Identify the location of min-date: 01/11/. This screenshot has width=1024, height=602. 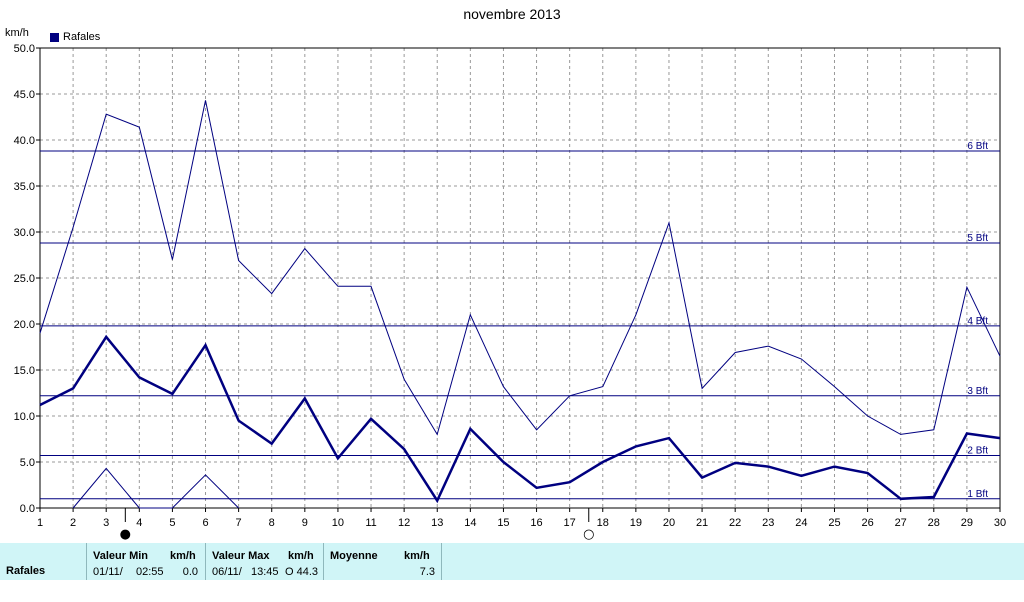
(108, 572).